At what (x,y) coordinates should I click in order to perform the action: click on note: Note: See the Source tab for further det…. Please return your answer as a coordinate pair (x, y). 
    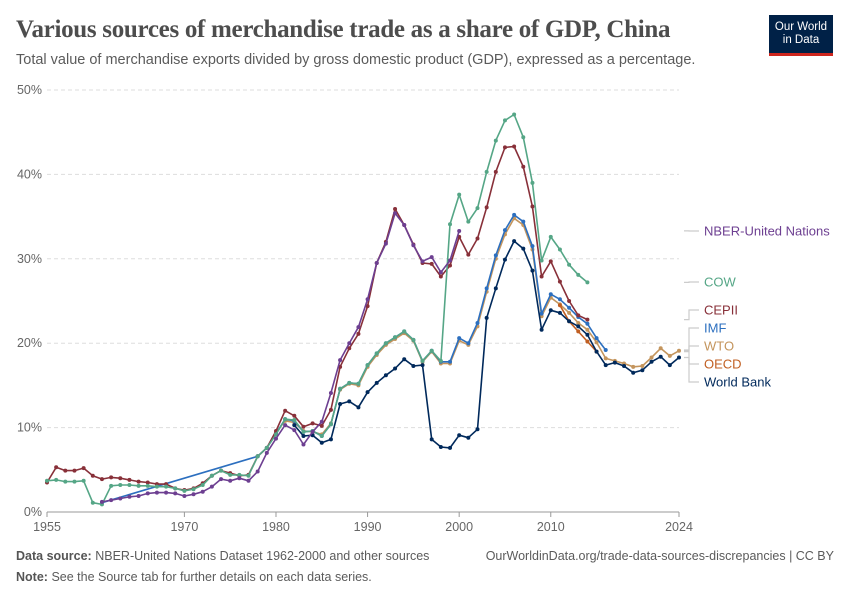
    Looking at the image, I should click on (194, 577).